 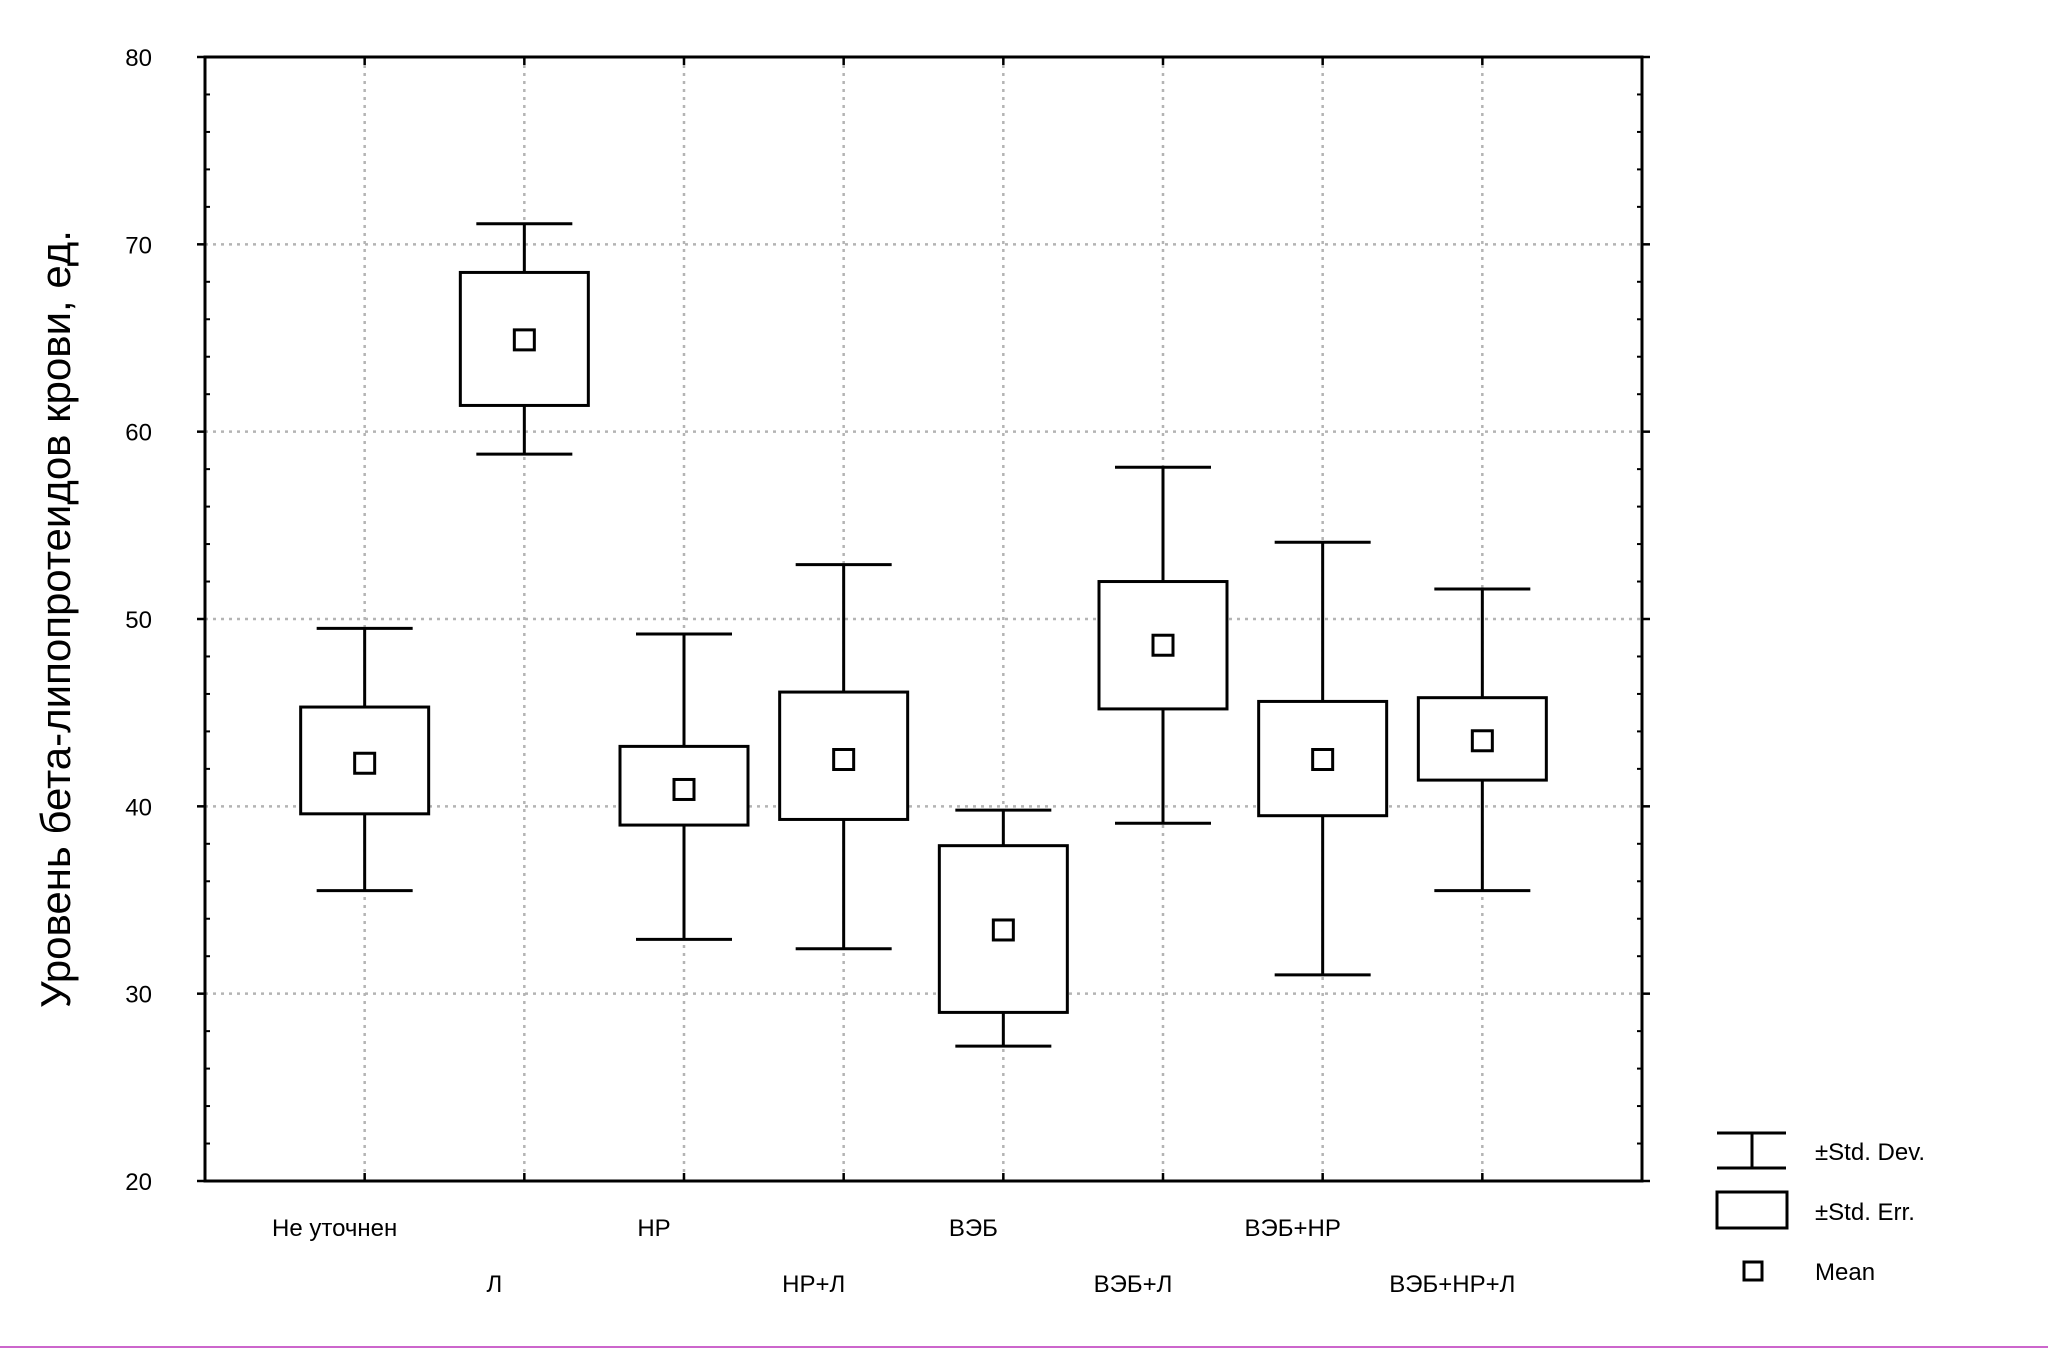 I want to click on x-category-label: ВЭБ+НР, so click(x=1292, y=1228).